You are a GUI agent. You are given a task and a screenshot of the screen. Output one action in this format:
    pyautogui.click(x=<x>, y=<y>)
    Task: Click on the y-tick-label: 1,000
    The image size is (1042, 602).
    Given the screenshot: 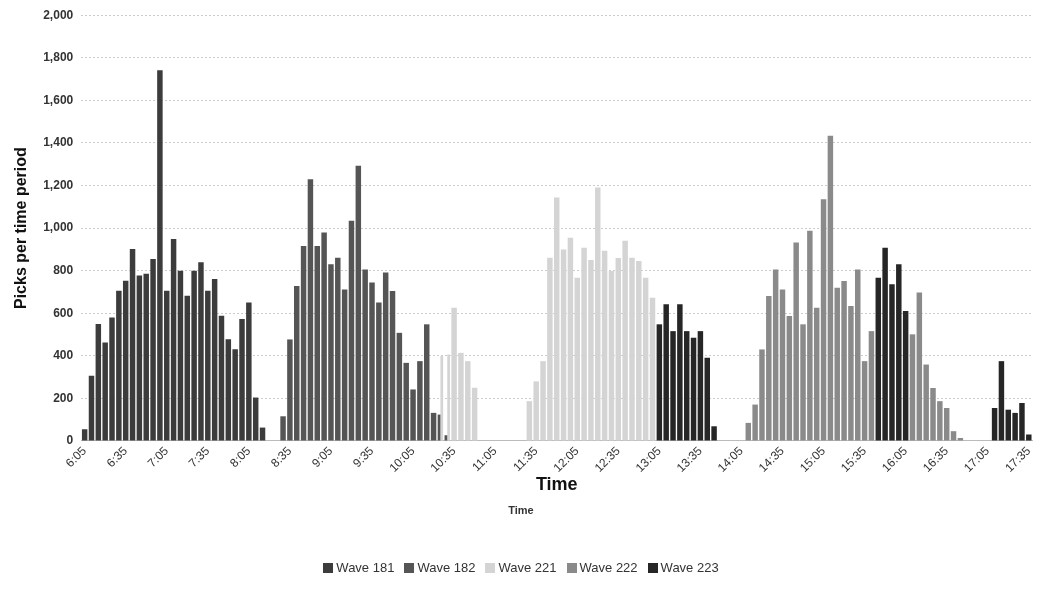 What is the action you would take?
    pyautogui.click(x=58, y=227)
    